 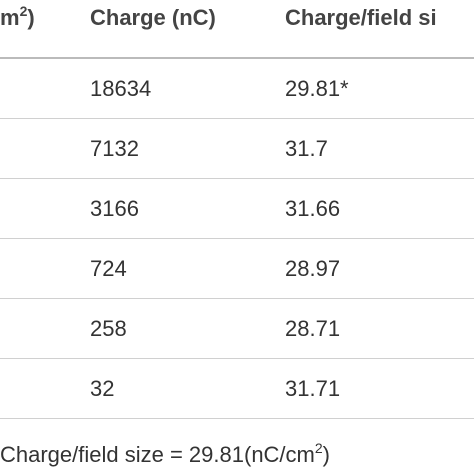 What do you see at coordinates (157, 454) in the screenshot?
I see `footer-text: Charge/field size = 29.81(nC/cm` at bounding box center [157, 454].